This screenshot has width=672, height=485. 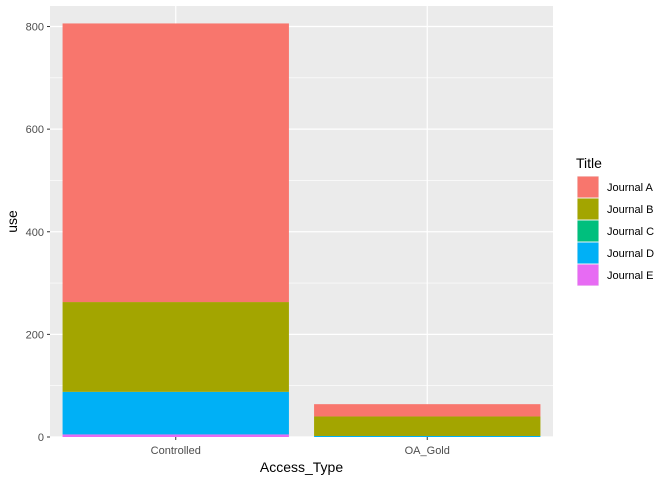 What do you see at coordinates (630, 210) in the screenshot?
I see `legend-label: Journal B` at bounding box center [630, 210].